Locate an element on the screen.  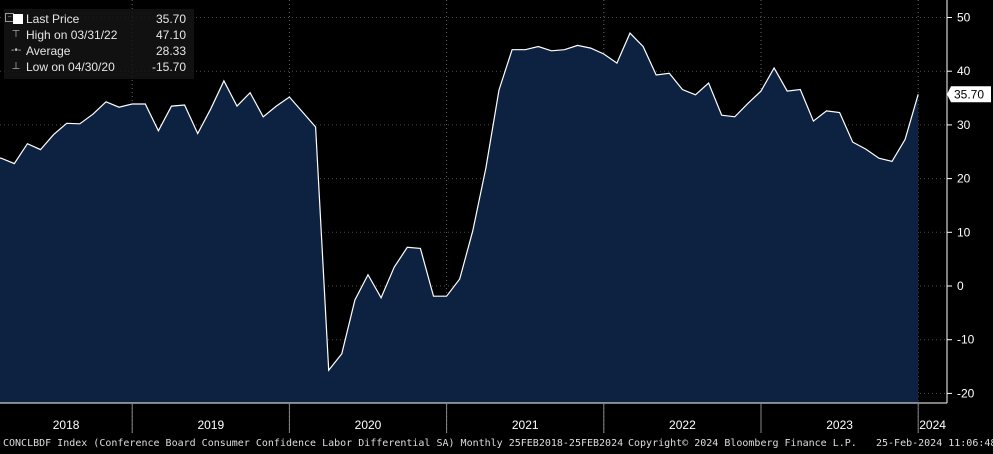
x-tick-label: 2019 is located at coordinates (210, 425).